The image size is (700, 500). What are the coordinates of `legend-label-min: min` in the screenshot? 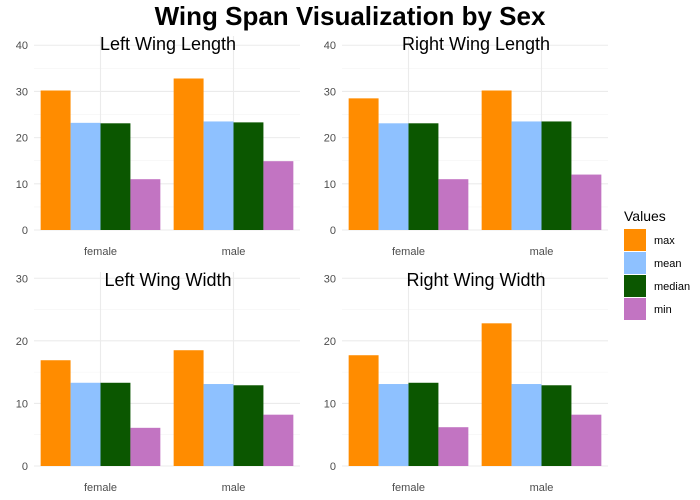 It's located at (663, 310).